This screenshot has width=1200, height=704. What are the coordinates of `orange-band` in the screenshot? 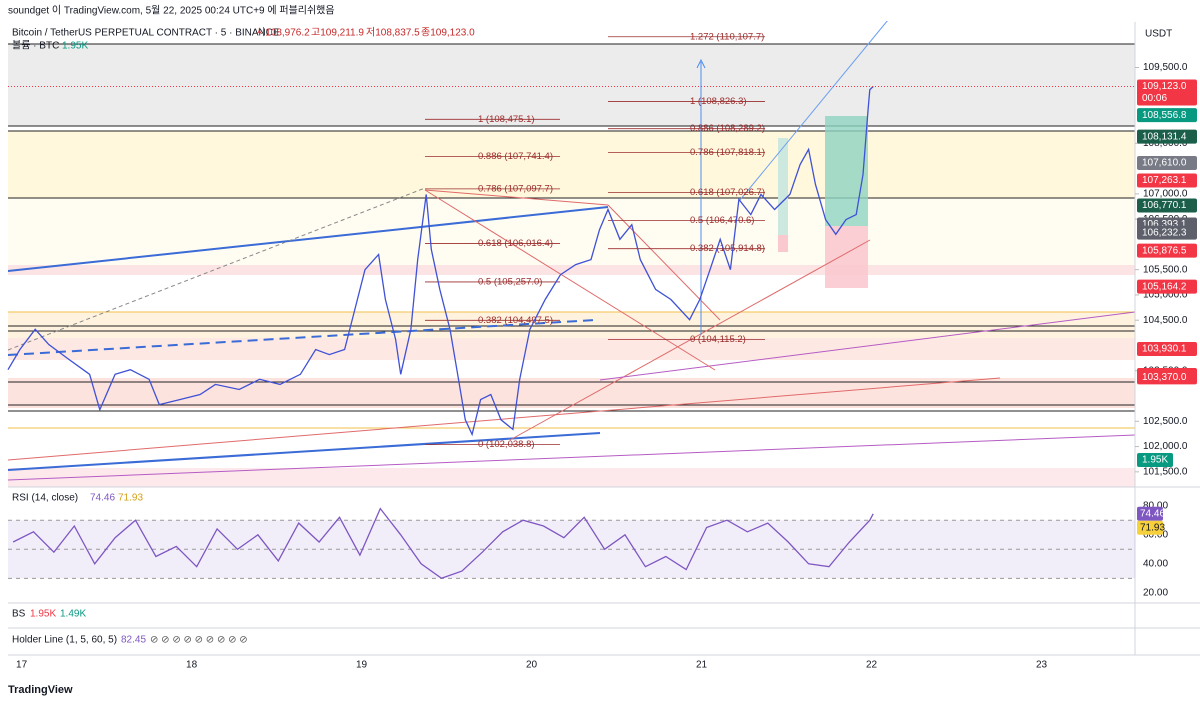 It's located at (571, 325).